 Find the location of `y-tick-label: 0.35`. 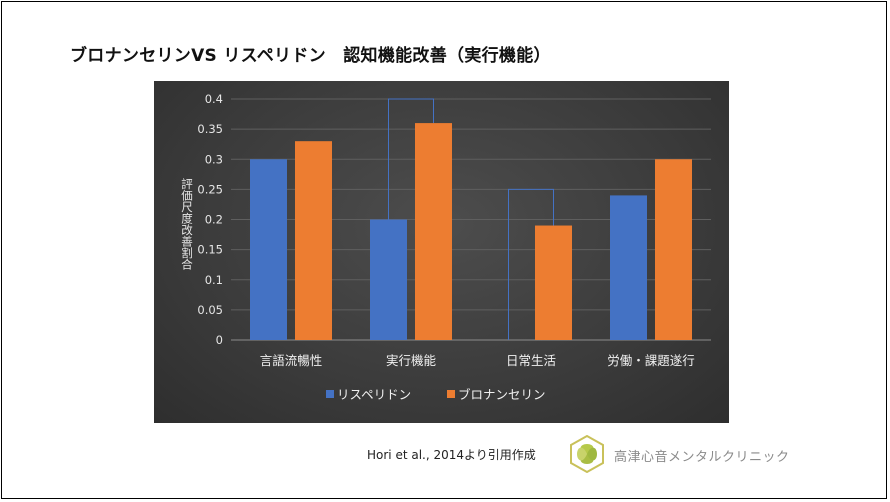

y-tick-label: 0.35 is located at coordinates (210, 129).